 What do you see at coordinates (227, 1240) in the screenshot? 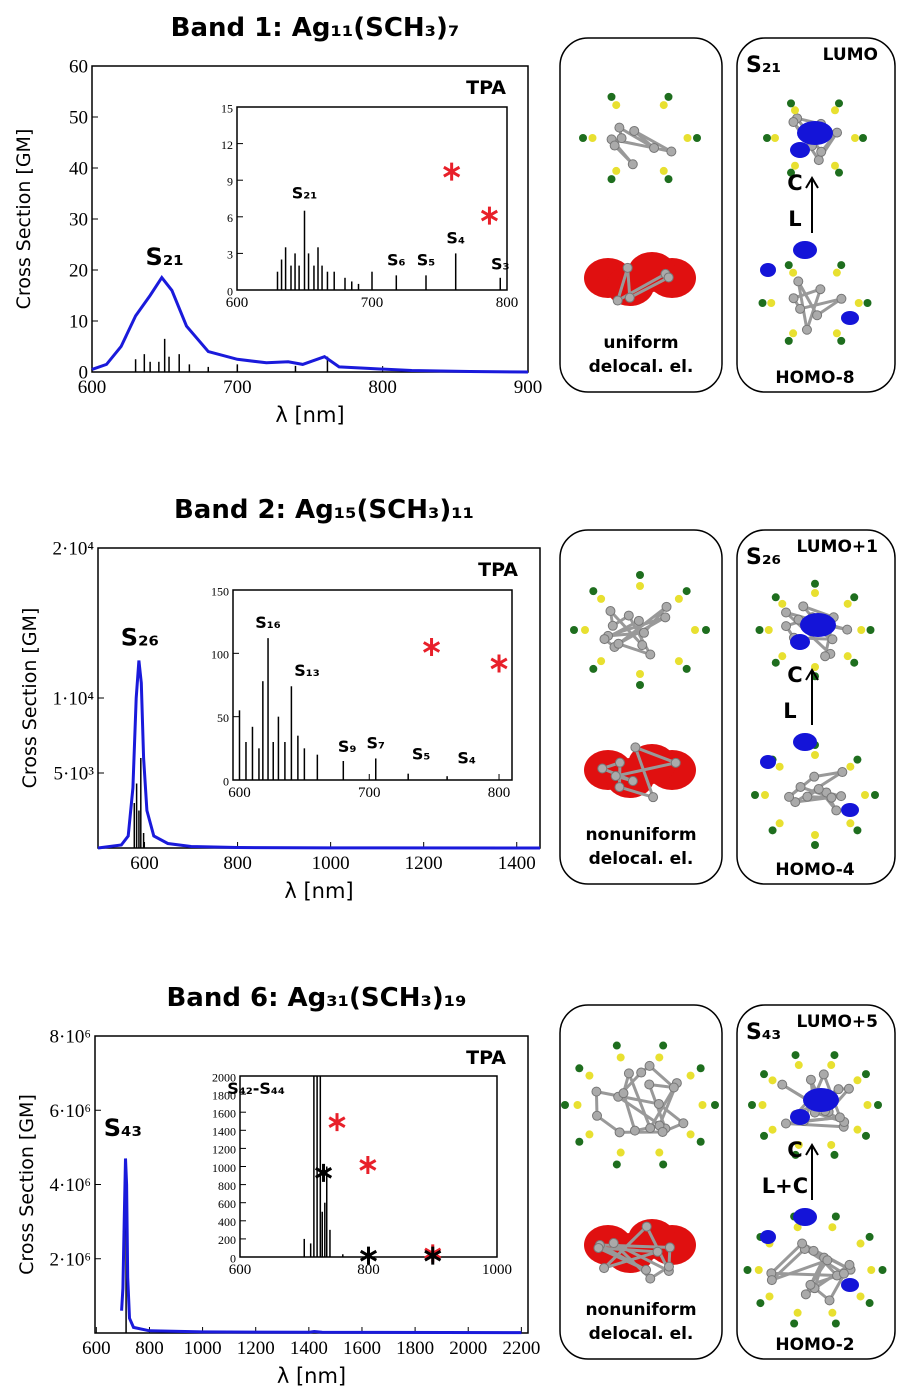
I see `y-tick-label: 200` at bounding box center [227, 1240].